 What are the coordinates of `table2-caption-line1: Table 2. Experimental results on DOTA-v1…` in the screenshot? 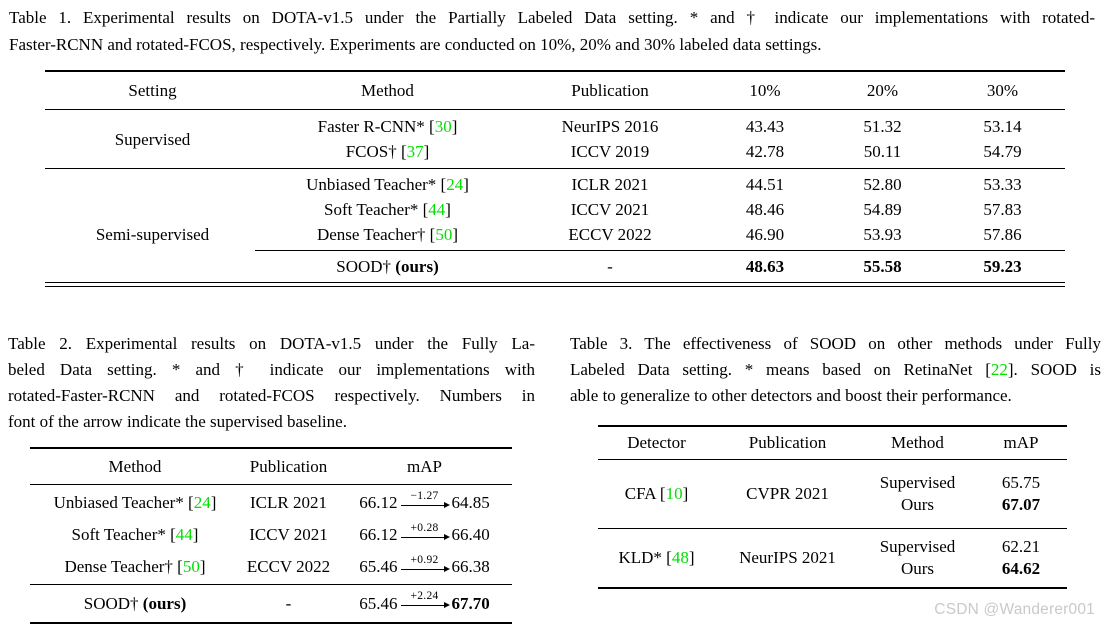 It's located at (271, 343).